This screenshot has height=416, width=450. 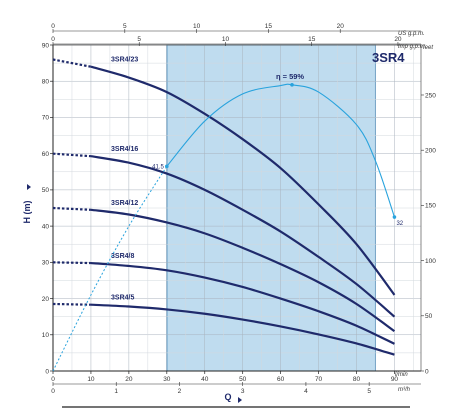 I want to click on x-tick-label: 10, so click(x=91, y=379).